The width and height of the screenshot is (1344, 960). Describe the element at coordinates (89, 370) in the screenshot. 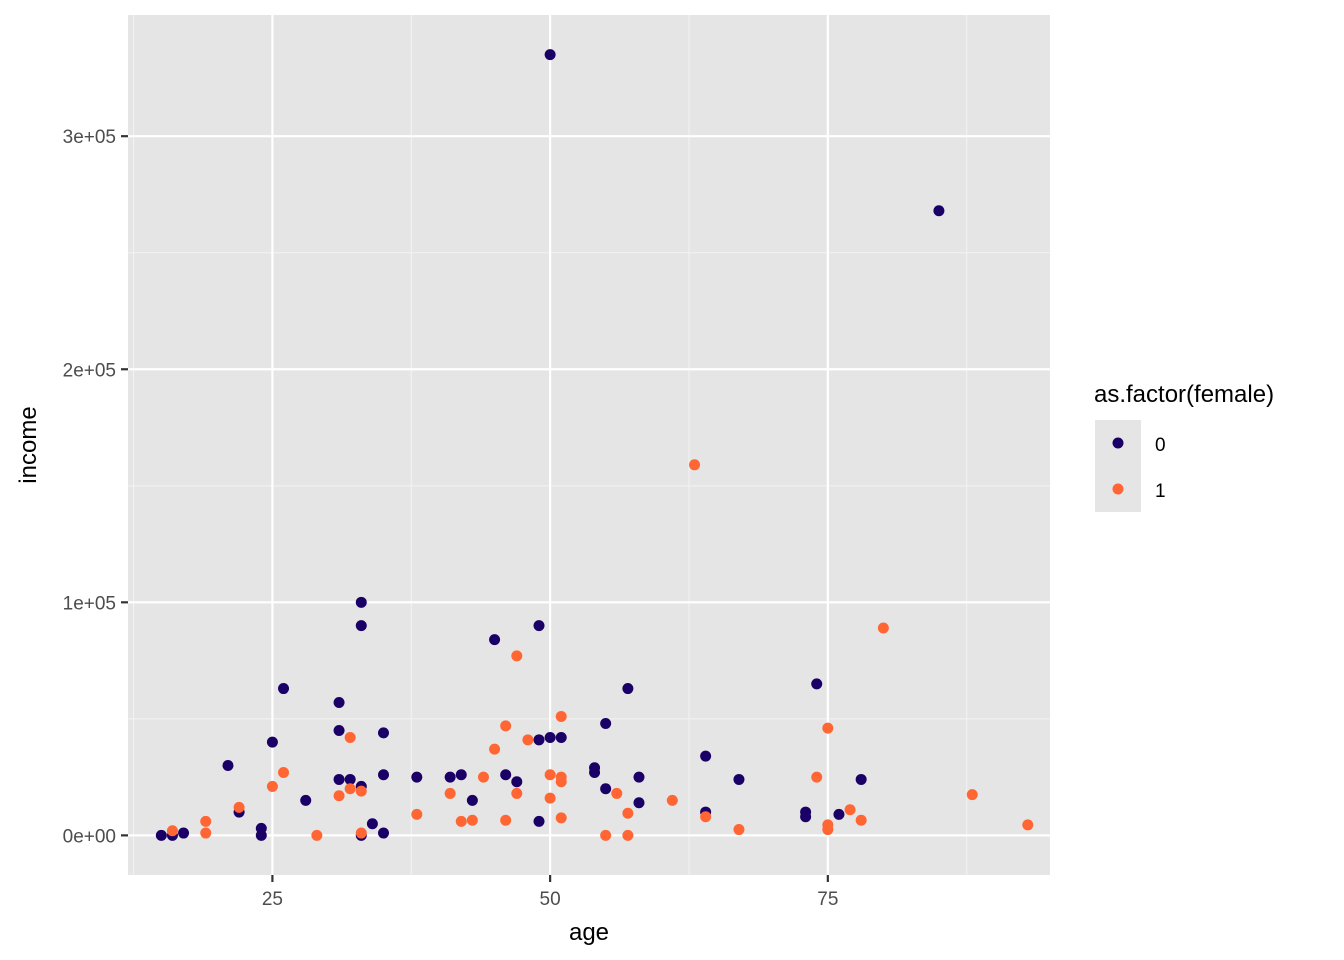

I see `y-tick-label-2: 2e+05` at that location.